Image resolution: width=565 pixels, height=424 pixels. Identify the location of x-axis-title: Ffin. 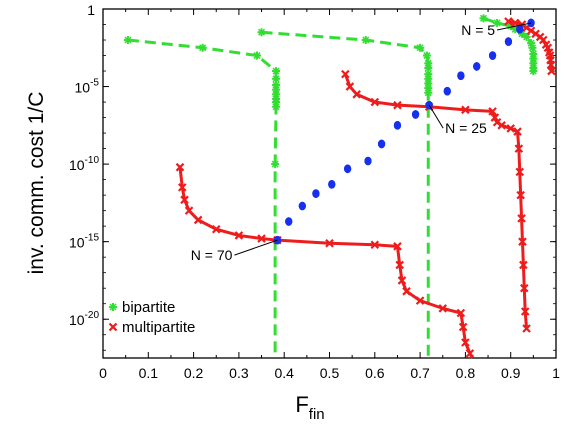
(309, 407).